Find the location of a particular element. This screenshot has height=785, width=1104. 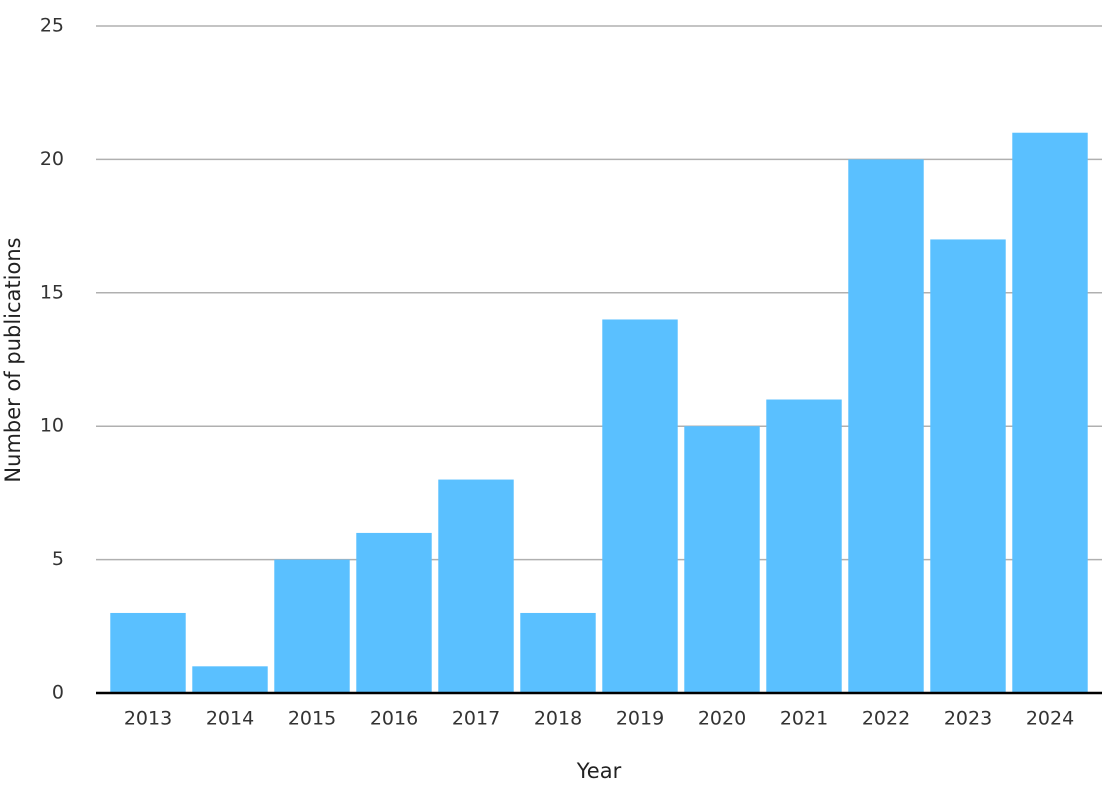

y-tick-label: 0 is located at coordinates (58, 693).